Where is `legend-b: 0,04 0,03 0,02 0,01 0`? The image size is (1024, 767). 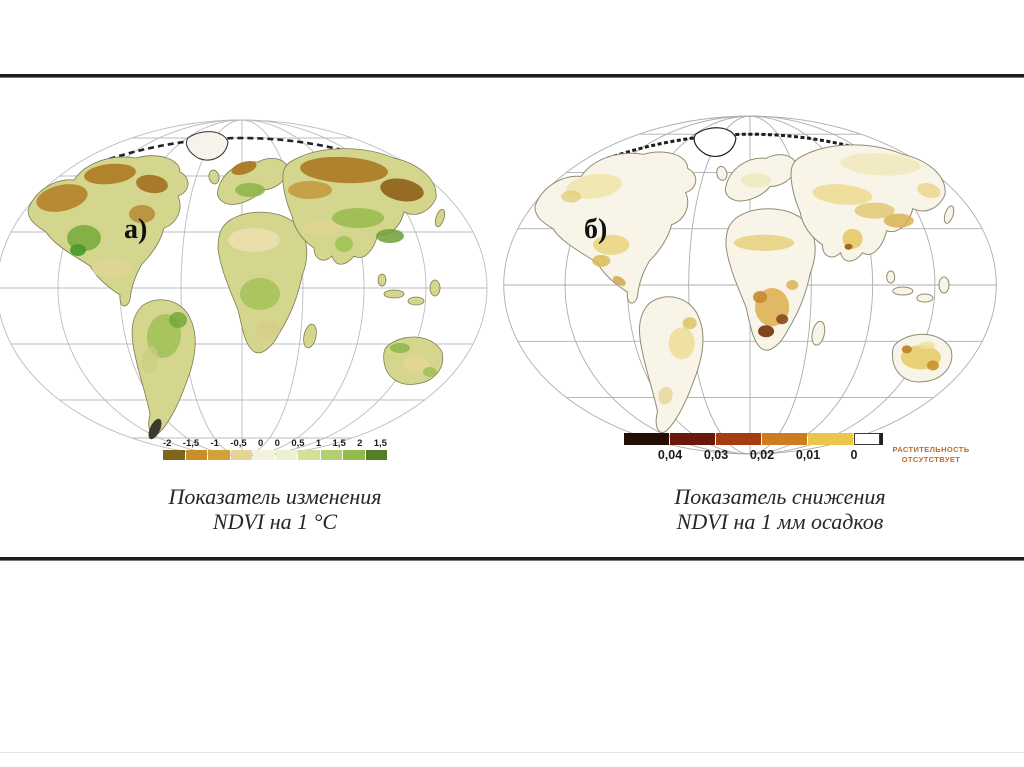
legend-b: 0,04 0,03 0,02 0,01 0 is located at coordinates (753, 448).